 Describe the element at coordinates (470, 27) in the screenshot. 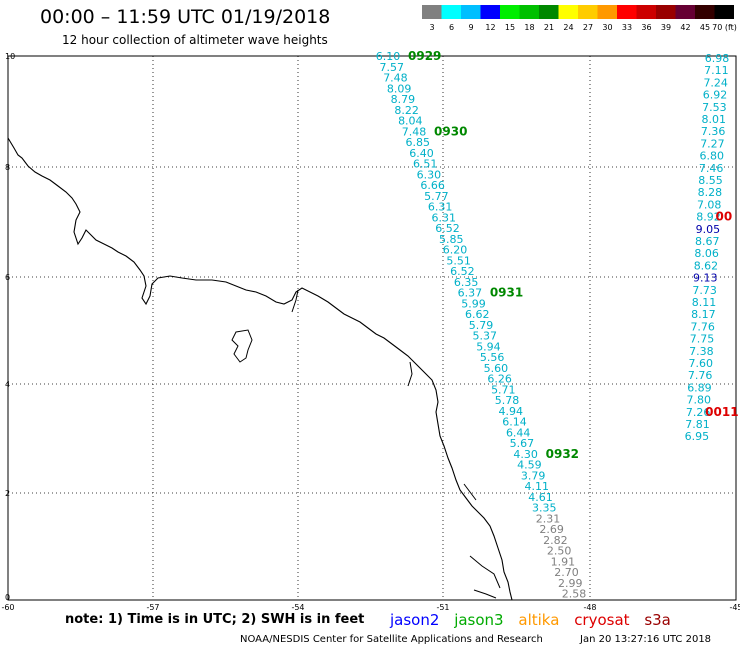

I see `colorbar-label: 9` at that location.